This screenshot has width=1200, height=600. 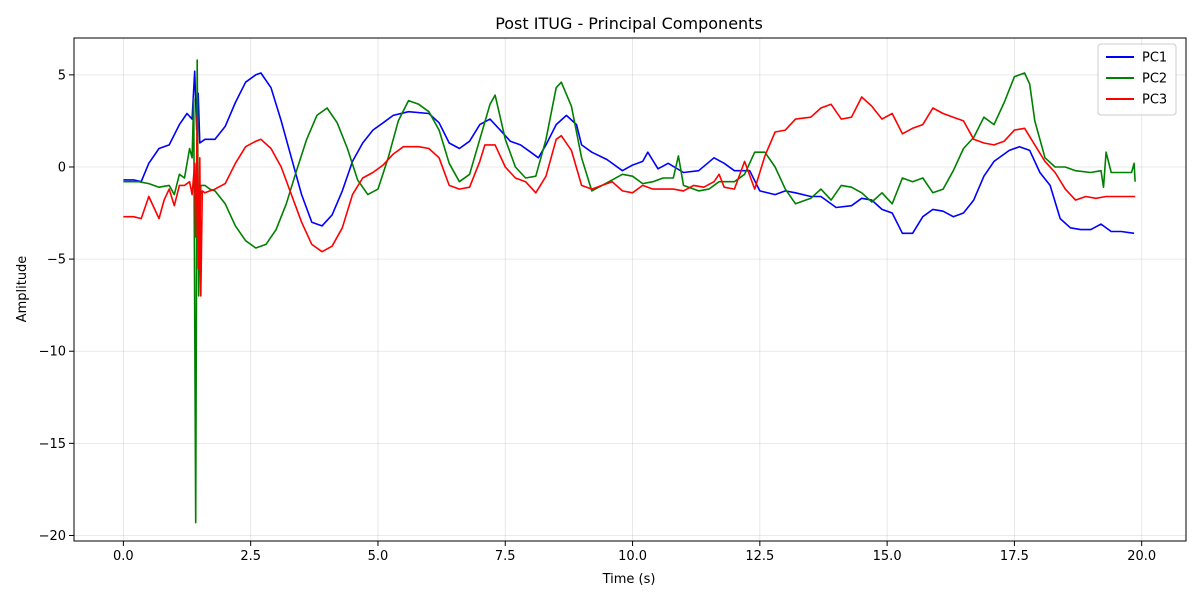 I want to click on x-tick-label: 10.0, so click(x=632, y=556).